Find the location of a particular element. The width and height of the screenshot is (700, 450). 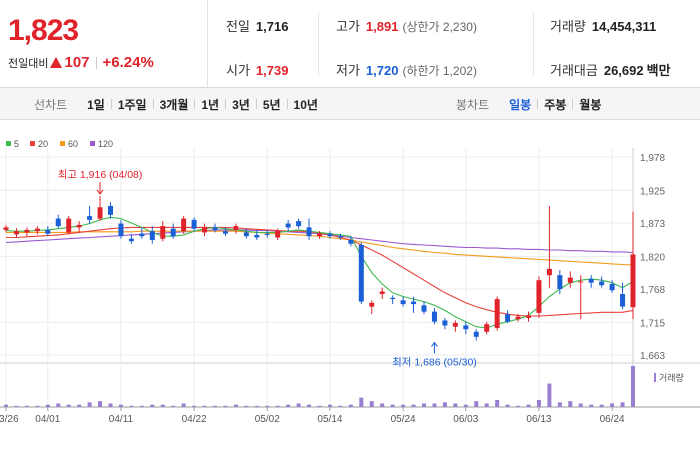

legend-label-120: 120 is located at coordinates (105, 144).